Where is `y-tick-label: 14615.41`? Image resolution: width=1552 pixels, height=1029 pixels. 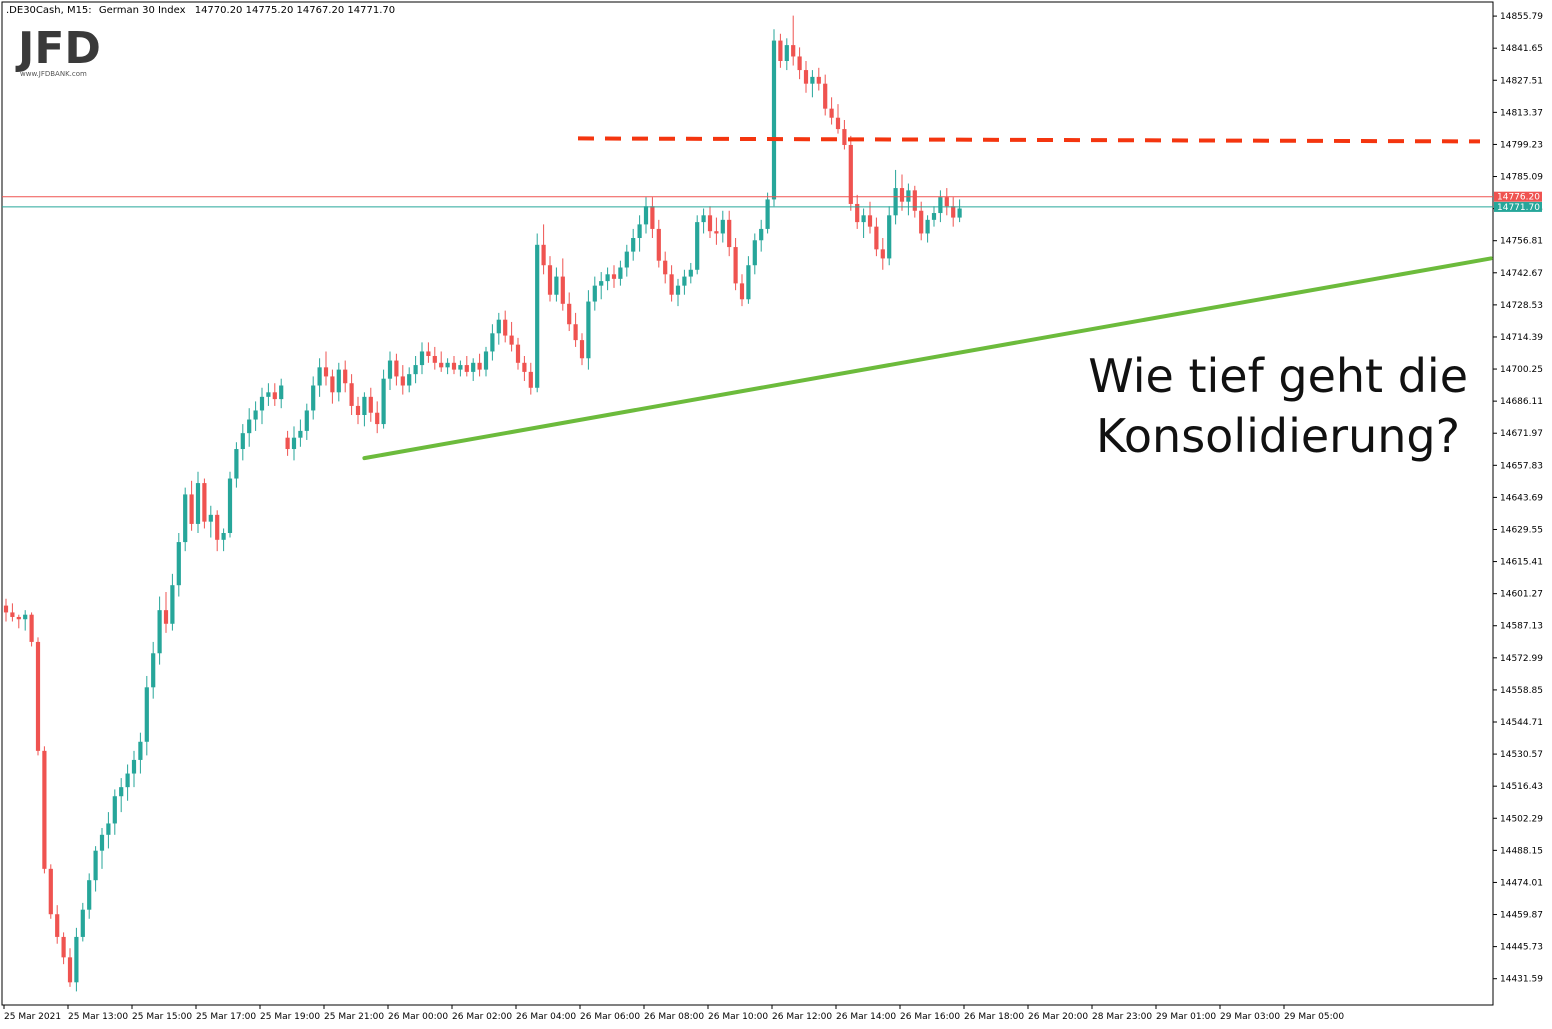 y-tick-label: 14615.41 is located at coordinates (1521, 563).